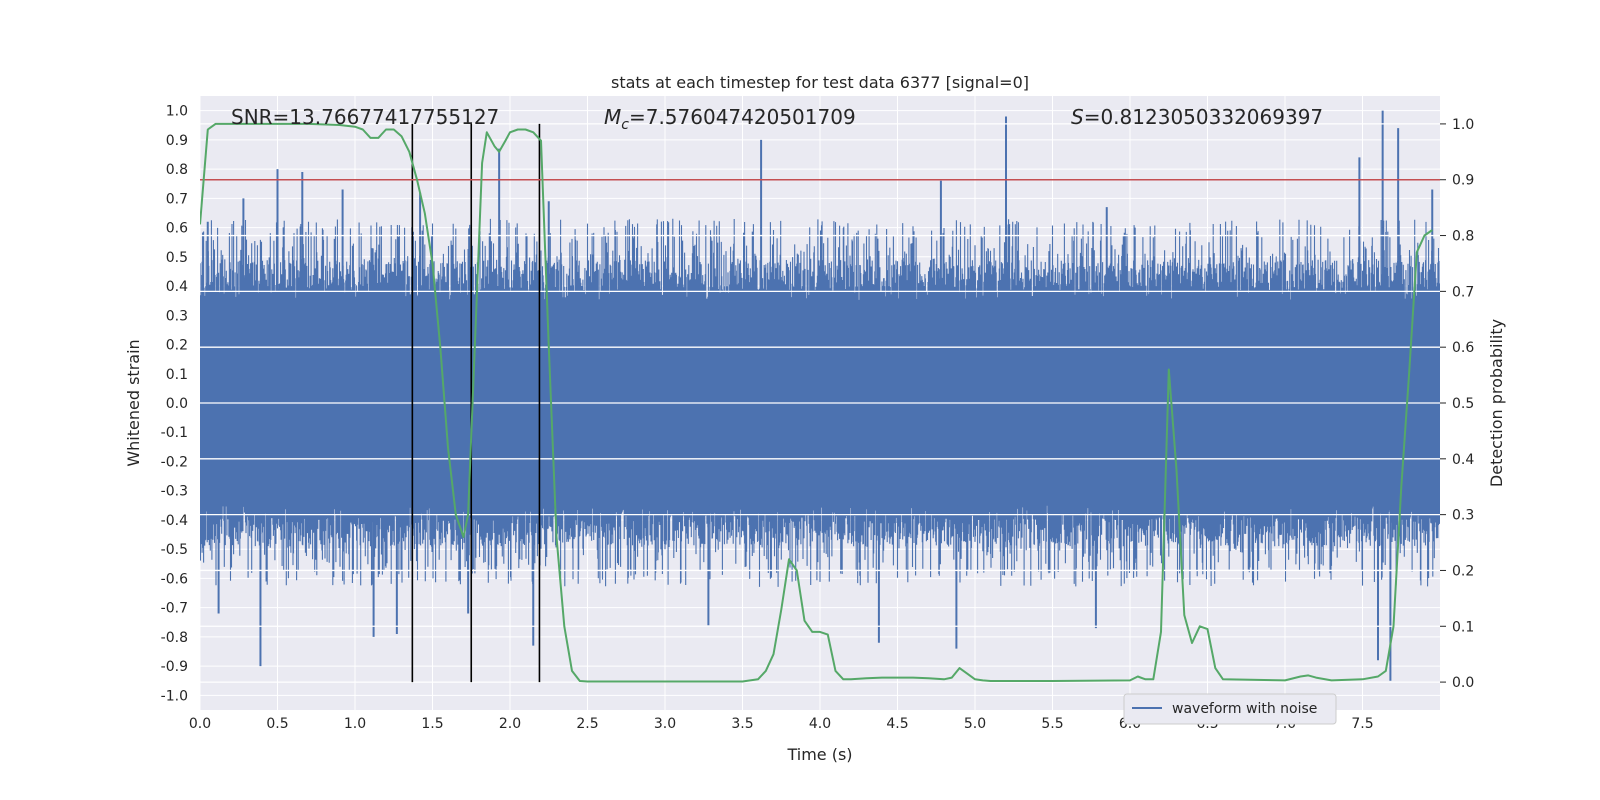 Image resolution: width=1600 pixels, height=800 pixels. What do you see at coordinates (177, 404) in the screenshot?
I see `y-left-tick-label-10: 0.0` at bounding box center [177, 404].